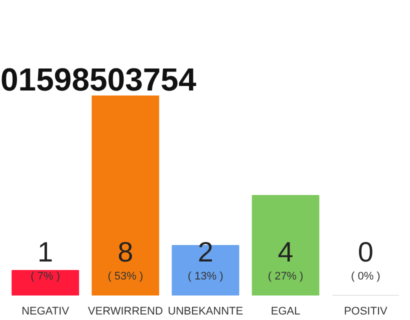 Image resolution: width=410 pixels, height=320 pixels. I want to click on data-label: 0, so click(366, 252).